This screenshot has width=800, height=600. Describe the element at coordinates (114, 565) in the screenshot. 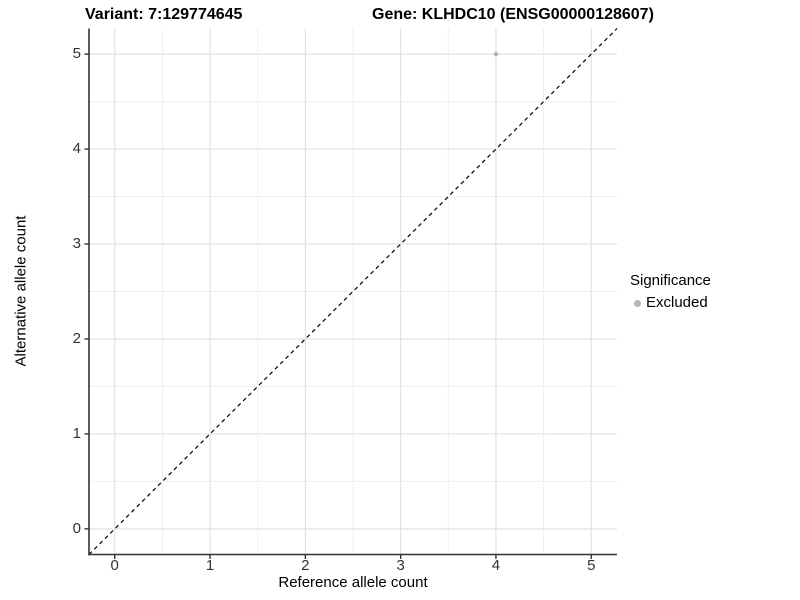

I see `x-tick-label: 0` at that location.